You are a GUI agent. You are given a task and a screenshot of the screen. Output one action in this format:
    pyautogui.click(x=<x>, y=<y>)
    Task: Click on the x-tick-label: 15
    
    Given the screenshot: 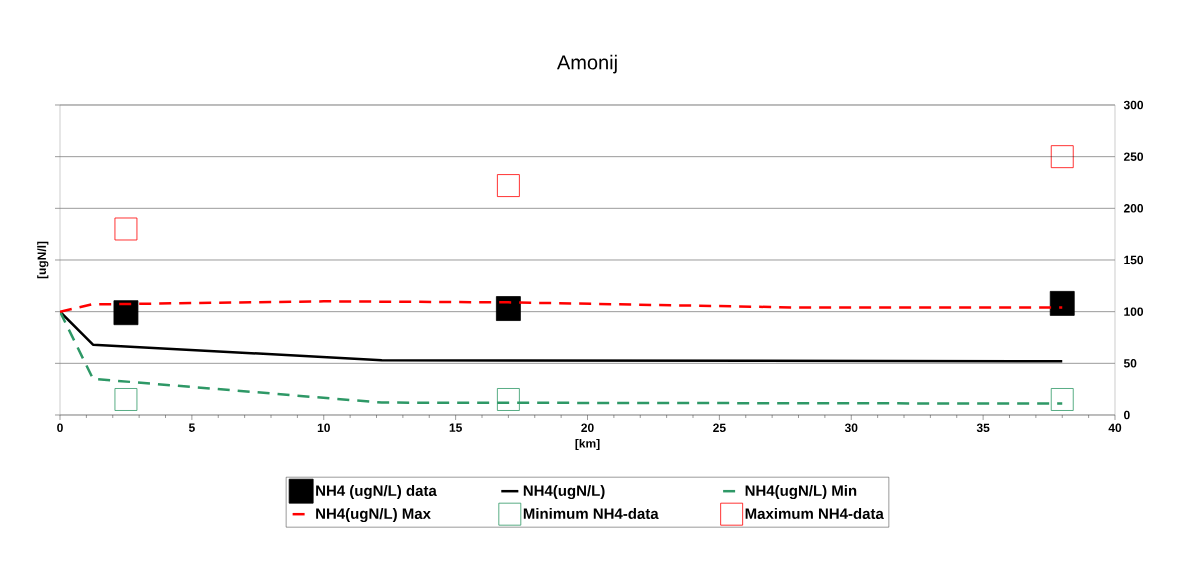 What is the action you would take?
    pyautogui.click(x=455, y=427)
    